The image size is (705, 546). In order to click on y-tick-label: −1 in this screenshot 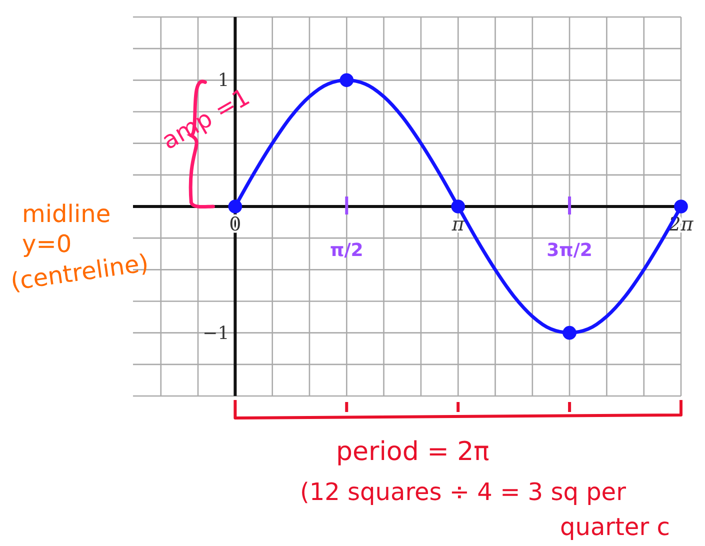, I will do `click(216, 333)`.